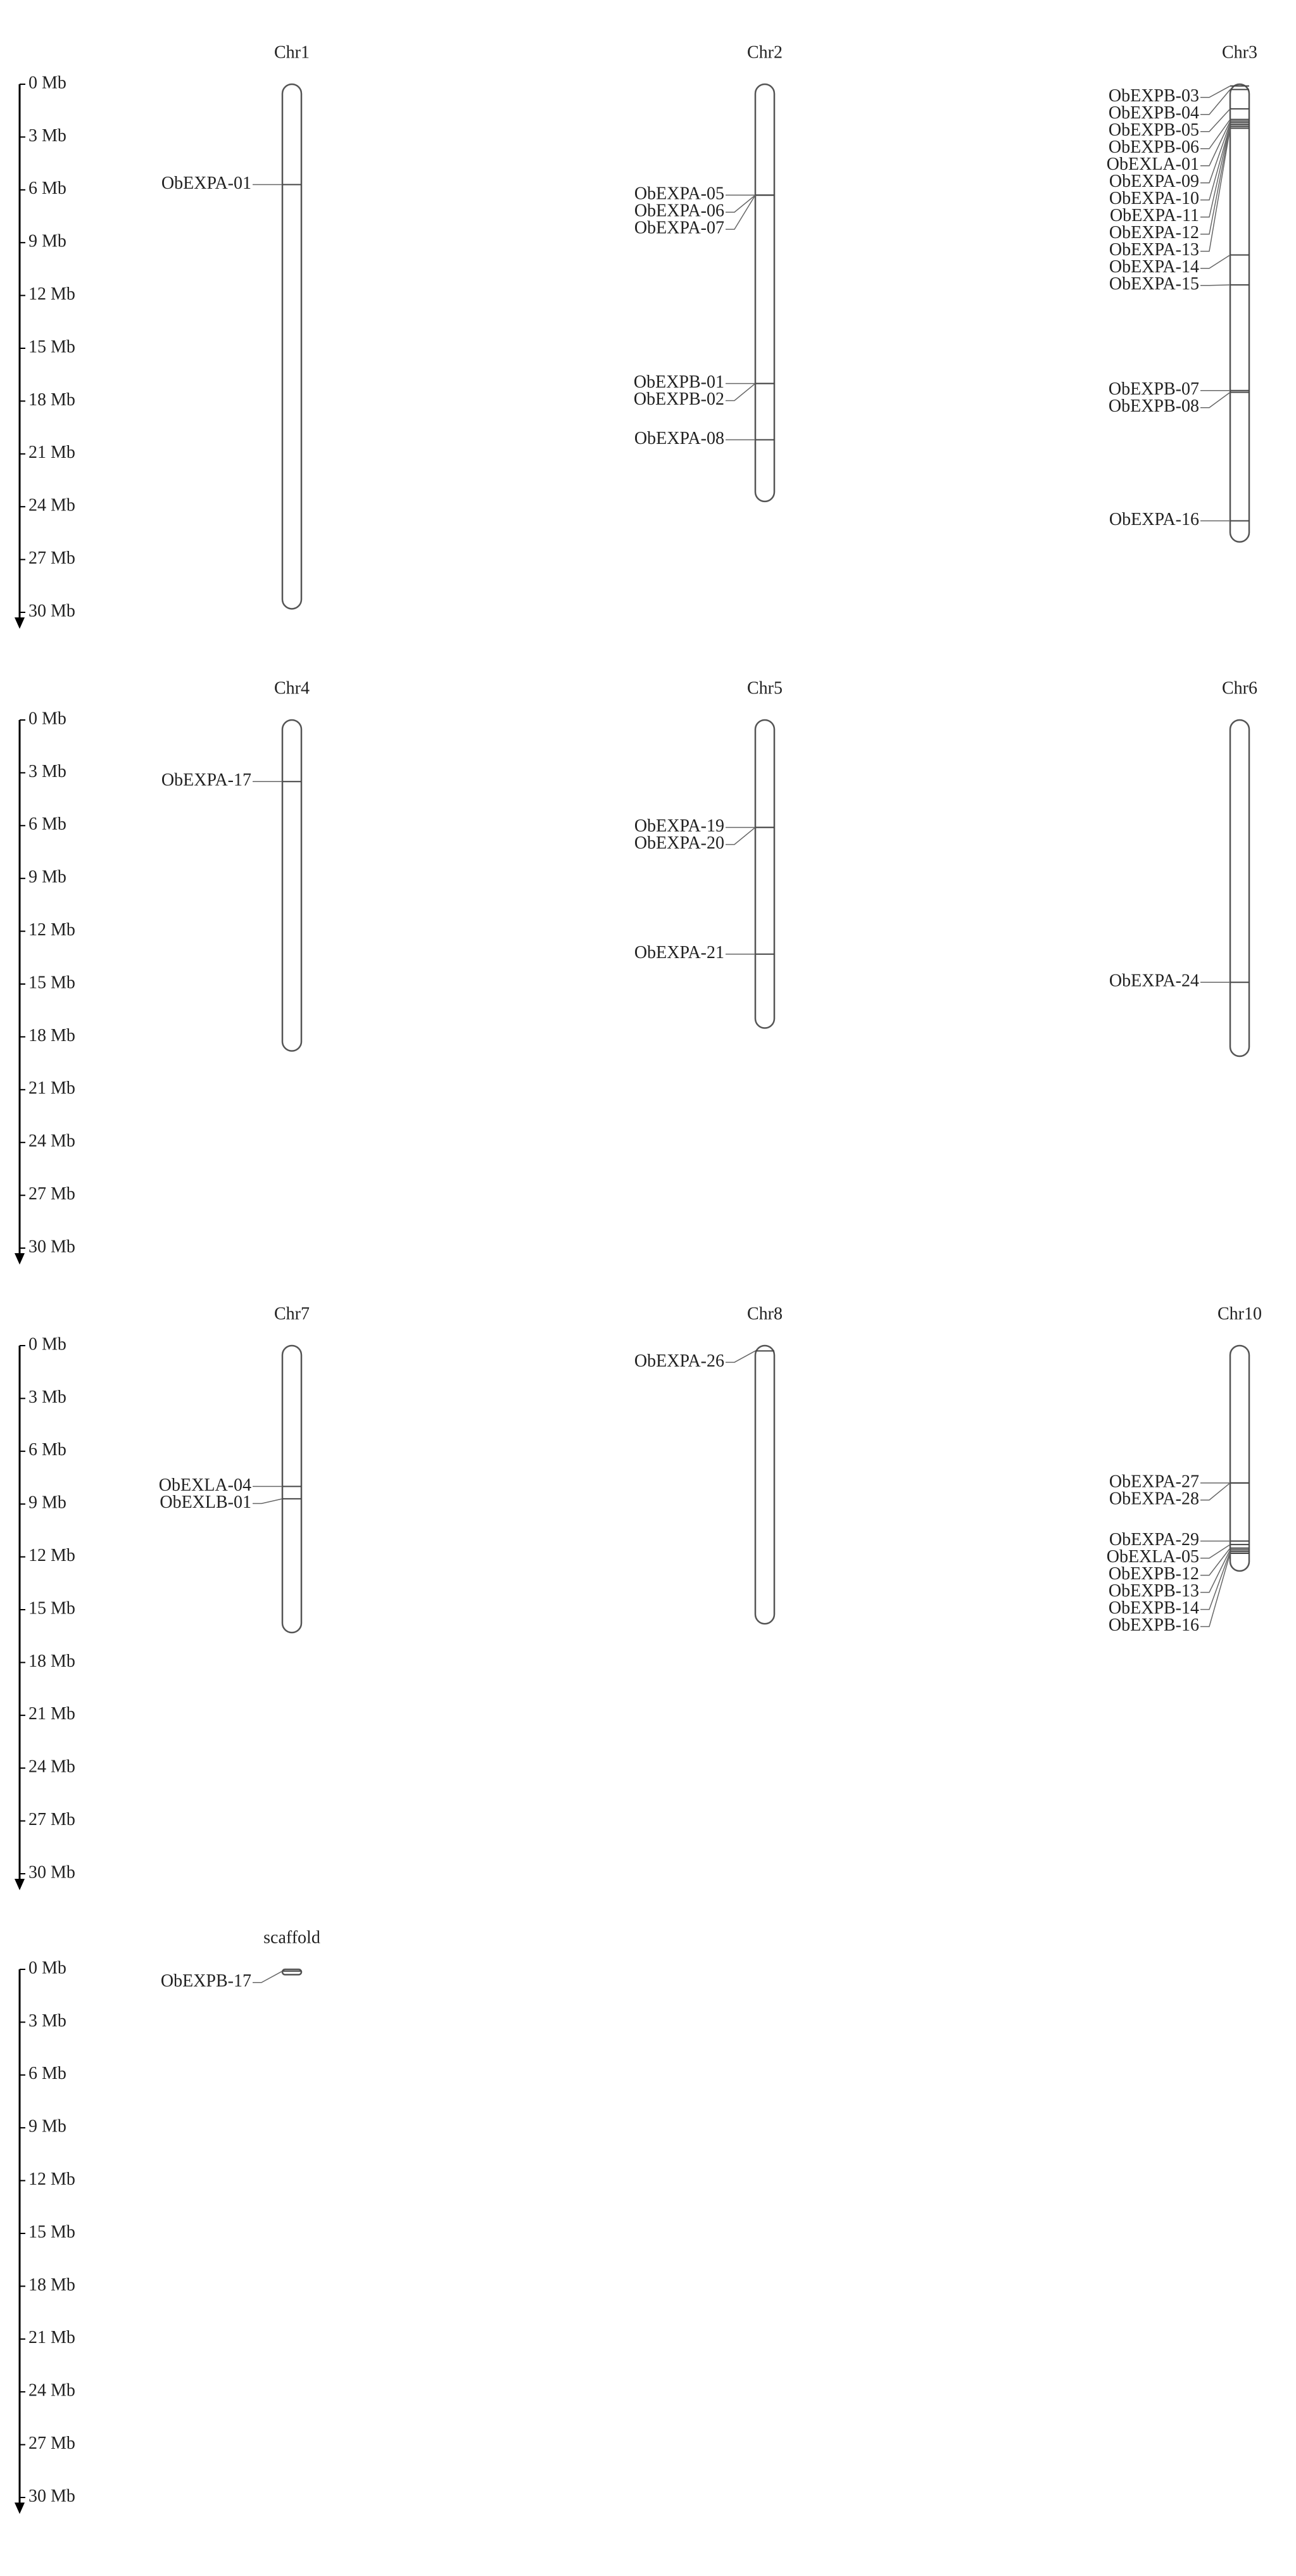 This screenshot has height=2576, width=1296. I want to click on gene-label: ObEXPA-06, so click(679, 211).